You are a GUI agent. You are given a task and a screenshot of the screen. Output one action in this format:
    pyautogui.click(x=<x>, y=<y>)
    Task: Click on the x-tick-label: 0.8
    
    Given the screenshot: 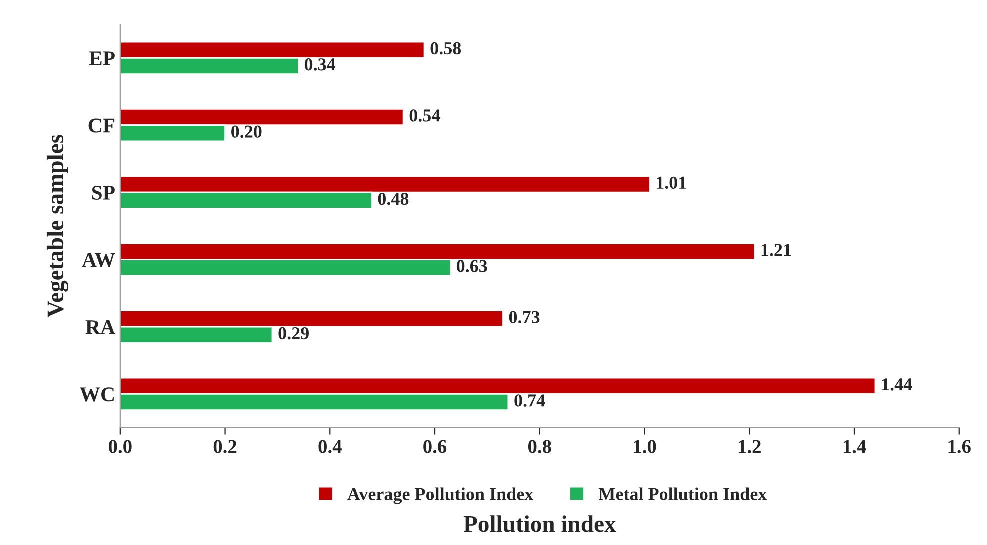 What is the action you would take?
    pyautogui.click(x=540, y=447)
    